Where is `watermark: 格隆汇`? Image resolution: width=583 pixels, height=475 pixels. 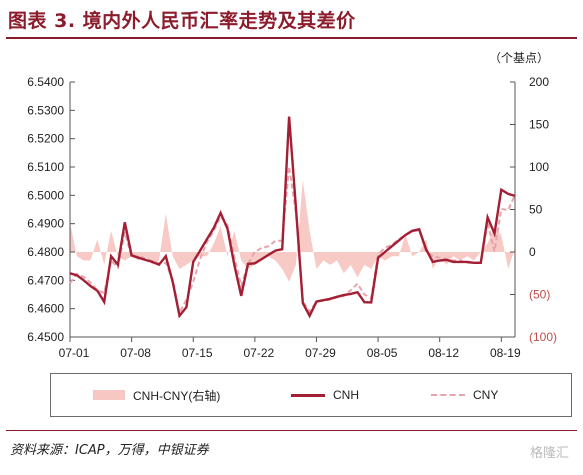
watermark: 格隆汇 is located at coordinates (549, 453).